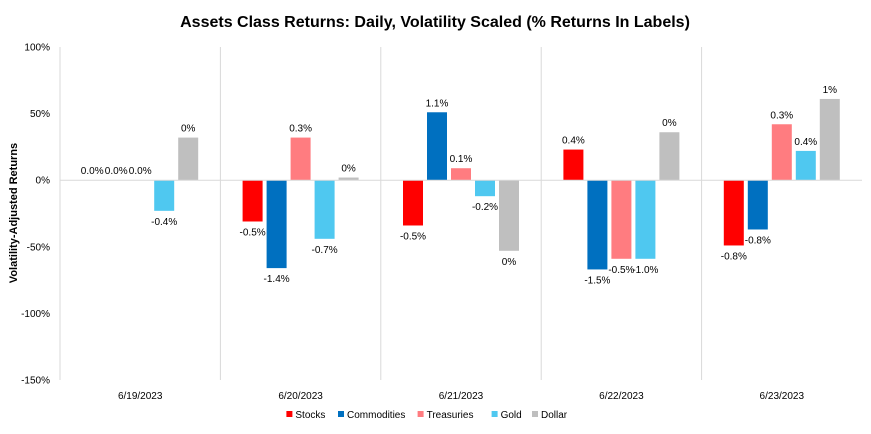  Describe the element at coordinates (437, 103) in the screenshot. I see `data-label: 1.1%` at that location.